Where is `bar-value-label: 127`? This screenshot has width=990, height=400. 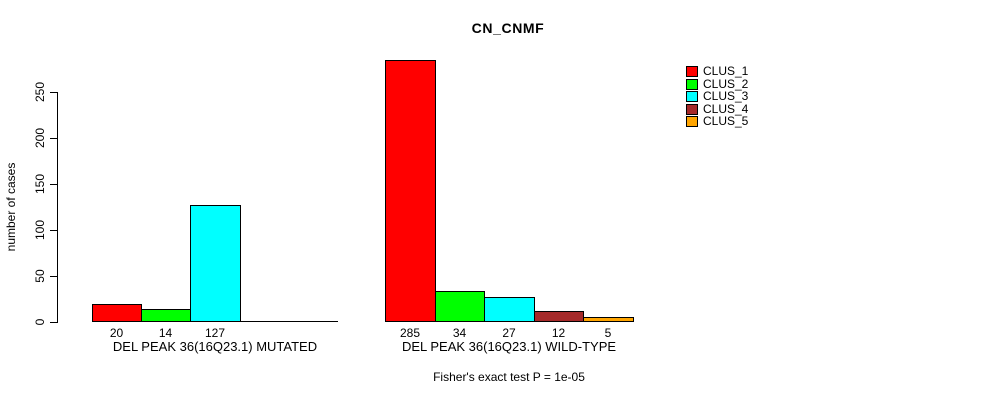 bar-value-label: 127 is located at coordinates (215, 333).